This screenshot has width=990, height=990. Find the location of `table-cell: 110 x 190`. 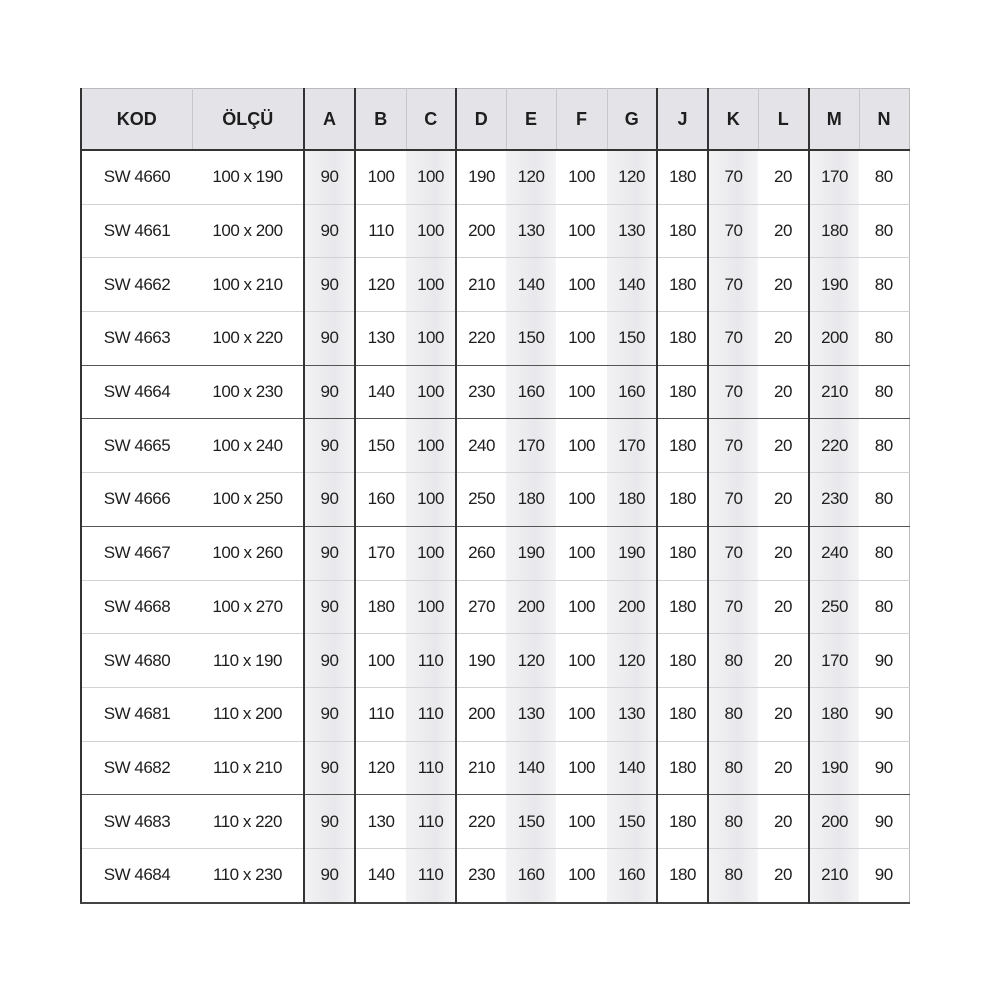

table-cell: 110 x 190 is located at coordinates (248, 660).